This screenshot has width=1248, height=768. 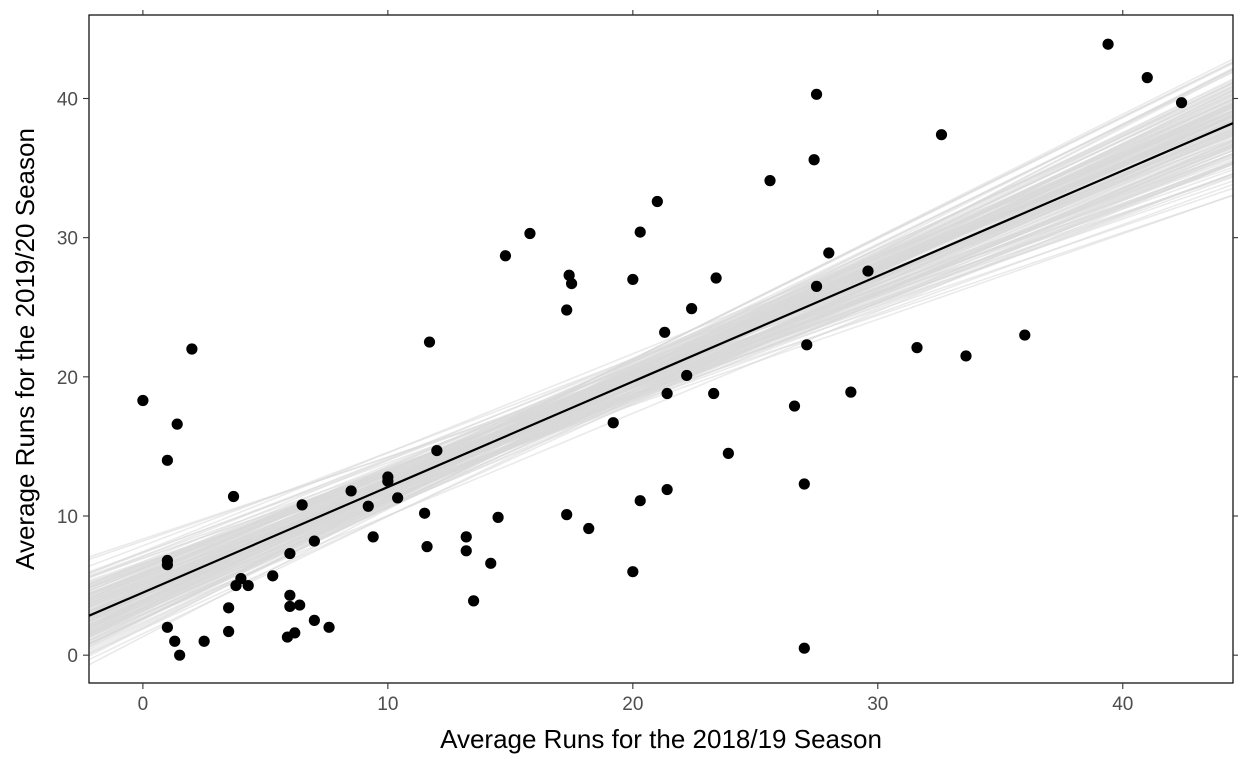 What do you see at coordinates (67, 517) in the screenshot?
I see `y-tick-label: 10` at bounding box center [67, 517].